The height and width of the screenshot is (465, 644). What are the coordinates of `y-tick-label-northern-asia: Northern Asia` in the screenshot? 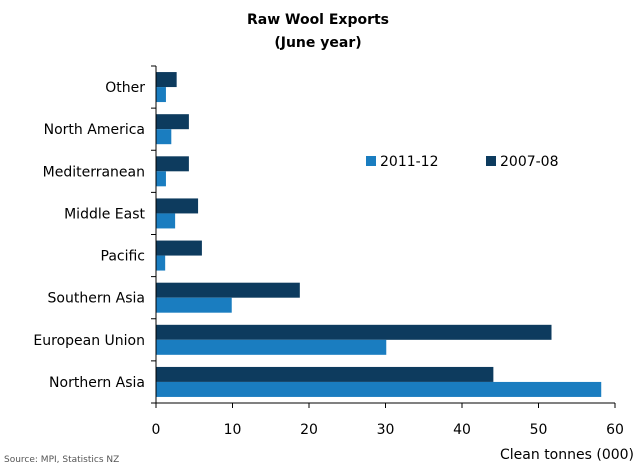 It's located at (97, 383).